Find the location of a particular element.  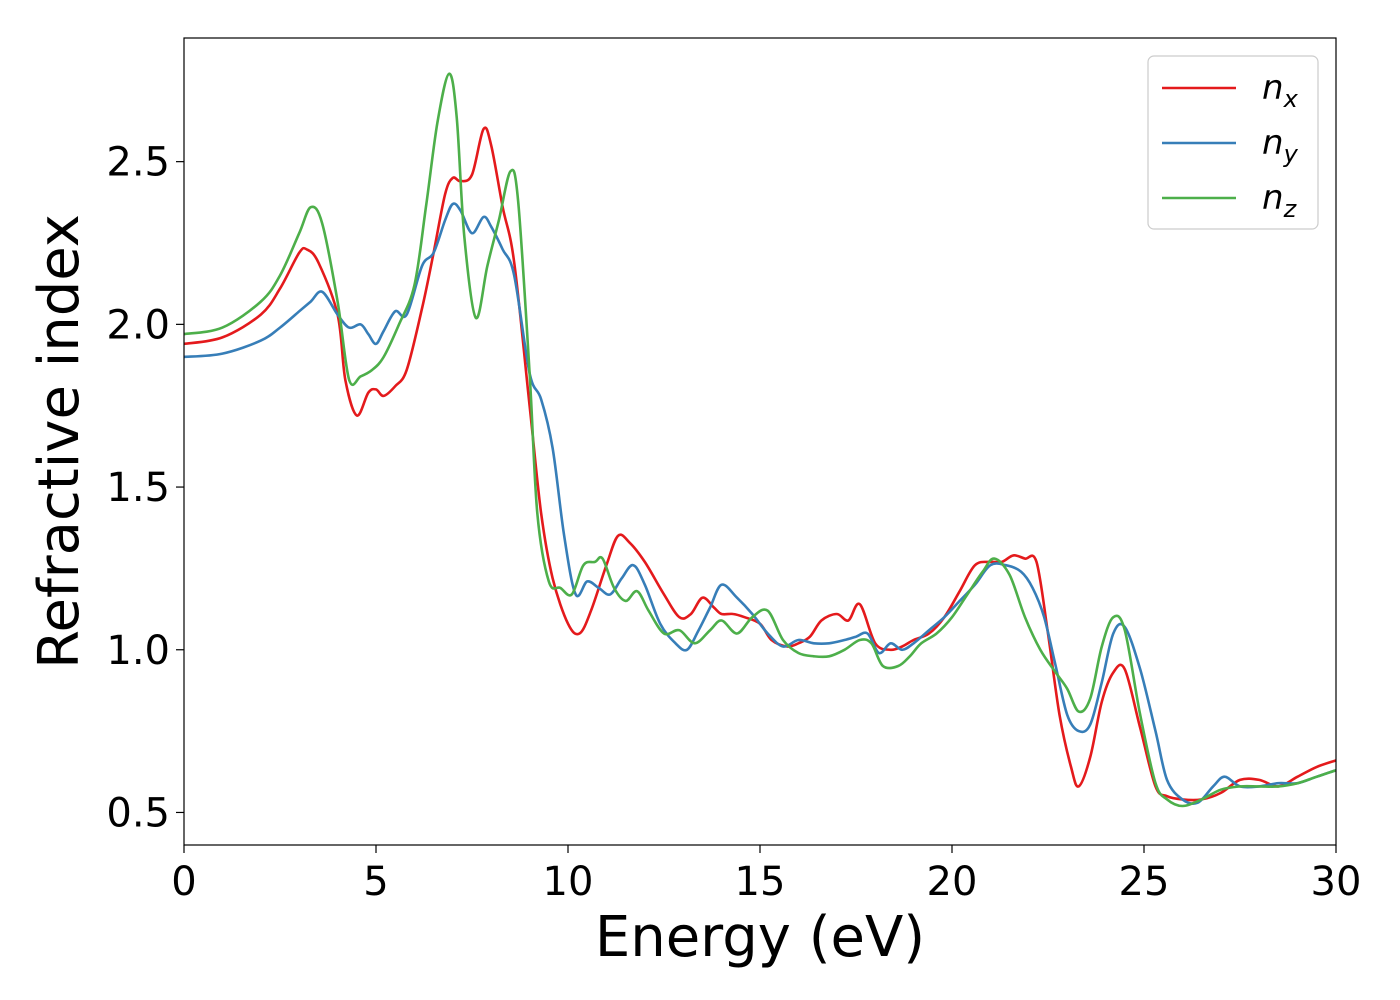

legend-entry-label: nx is located at coordinates (1280, 90).